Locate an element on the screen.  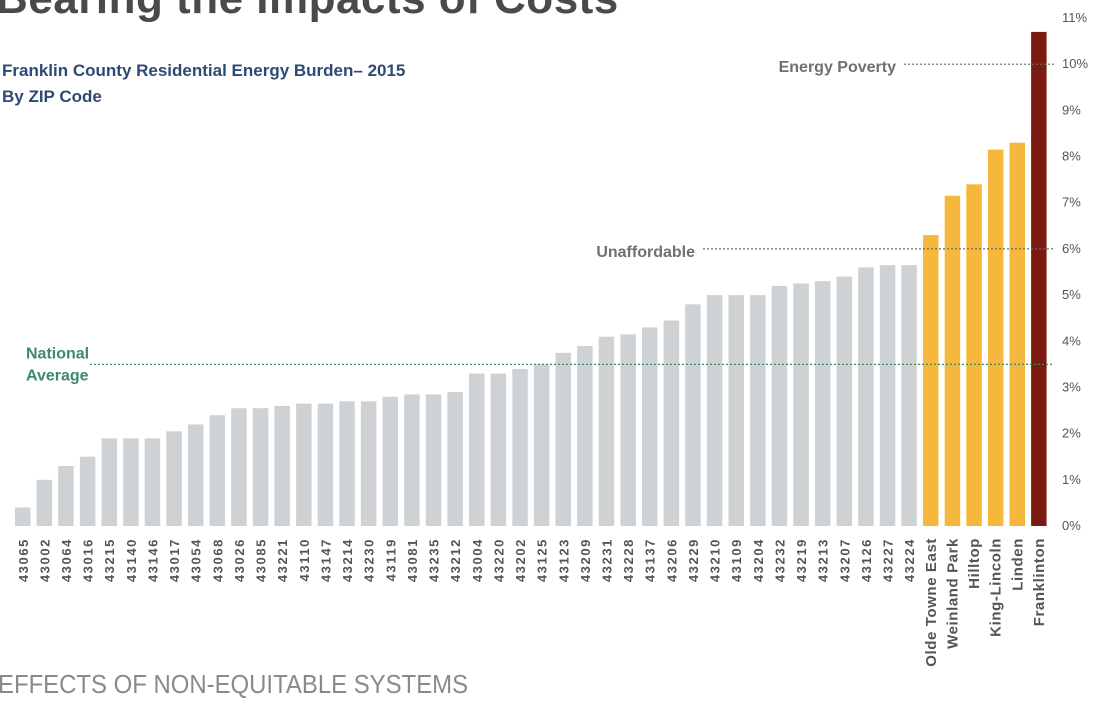
chart-title-line2: By ZIP Code is located at coordinates (52, 96).